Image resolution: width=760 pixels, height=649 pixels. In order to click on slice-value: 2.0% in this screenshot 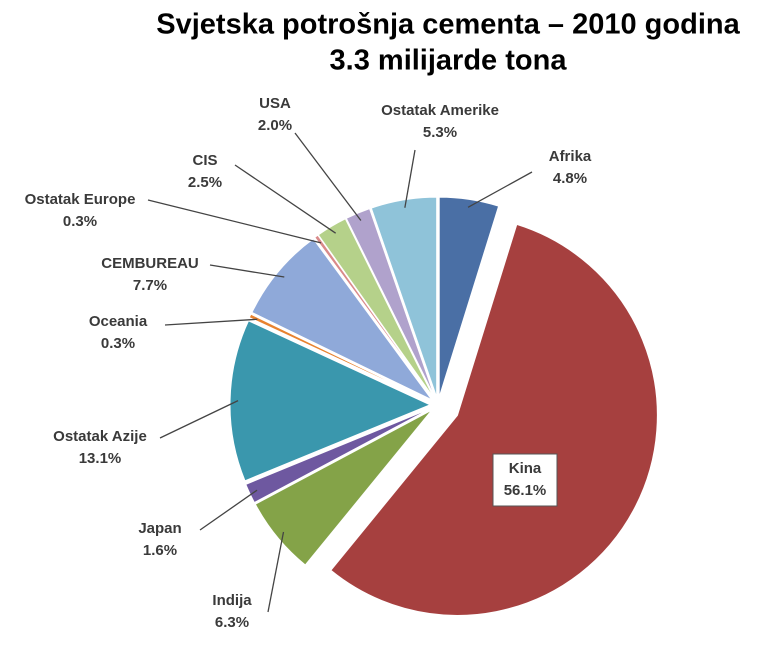, I will do `click(275, 125)`.